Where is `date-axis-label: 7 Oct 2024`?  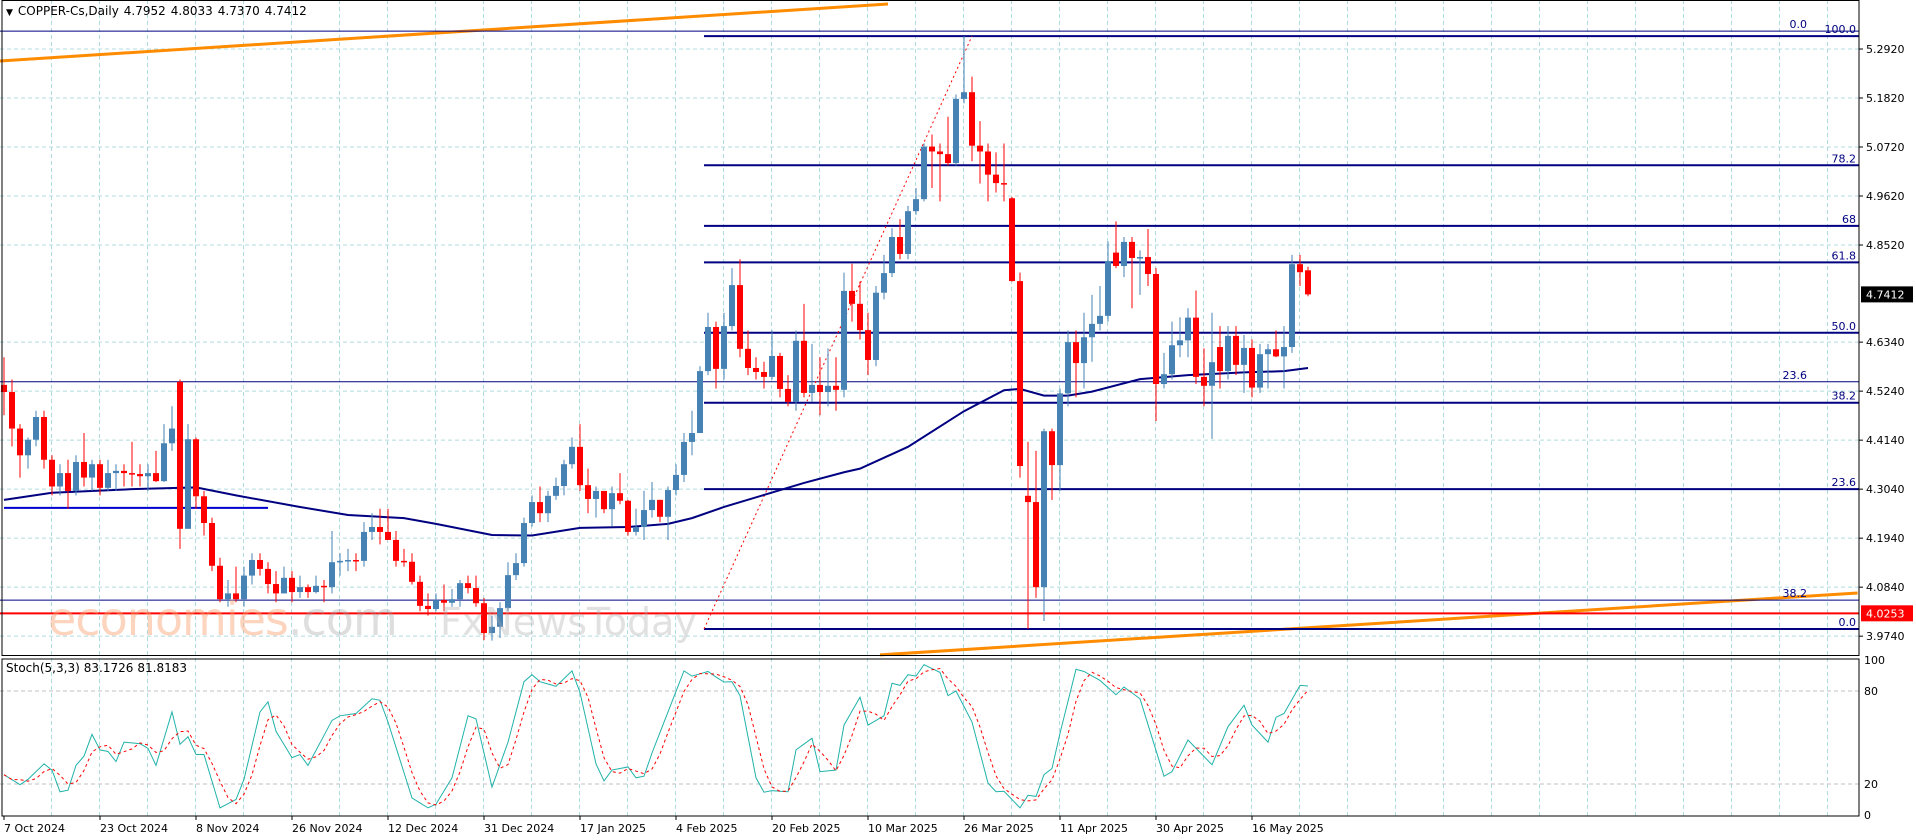
date-axis-label: 7 Oct 2024 is located at coordinates (34, 828).